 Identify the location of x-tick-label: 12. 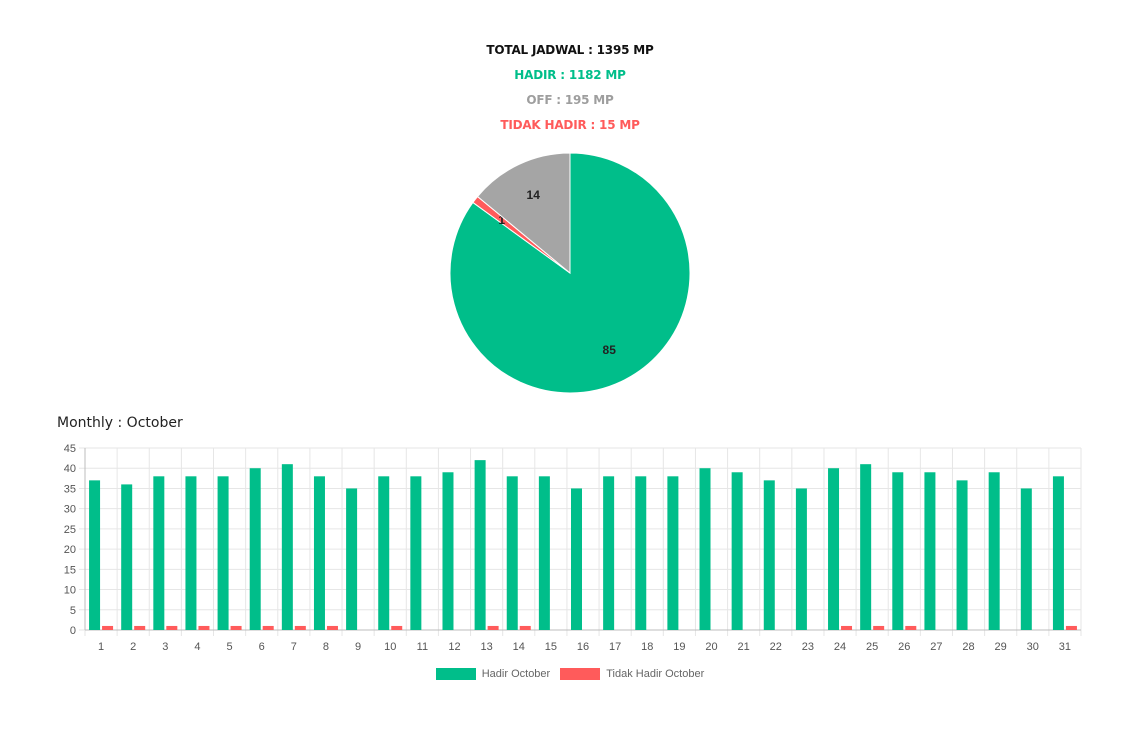
(454, 647).